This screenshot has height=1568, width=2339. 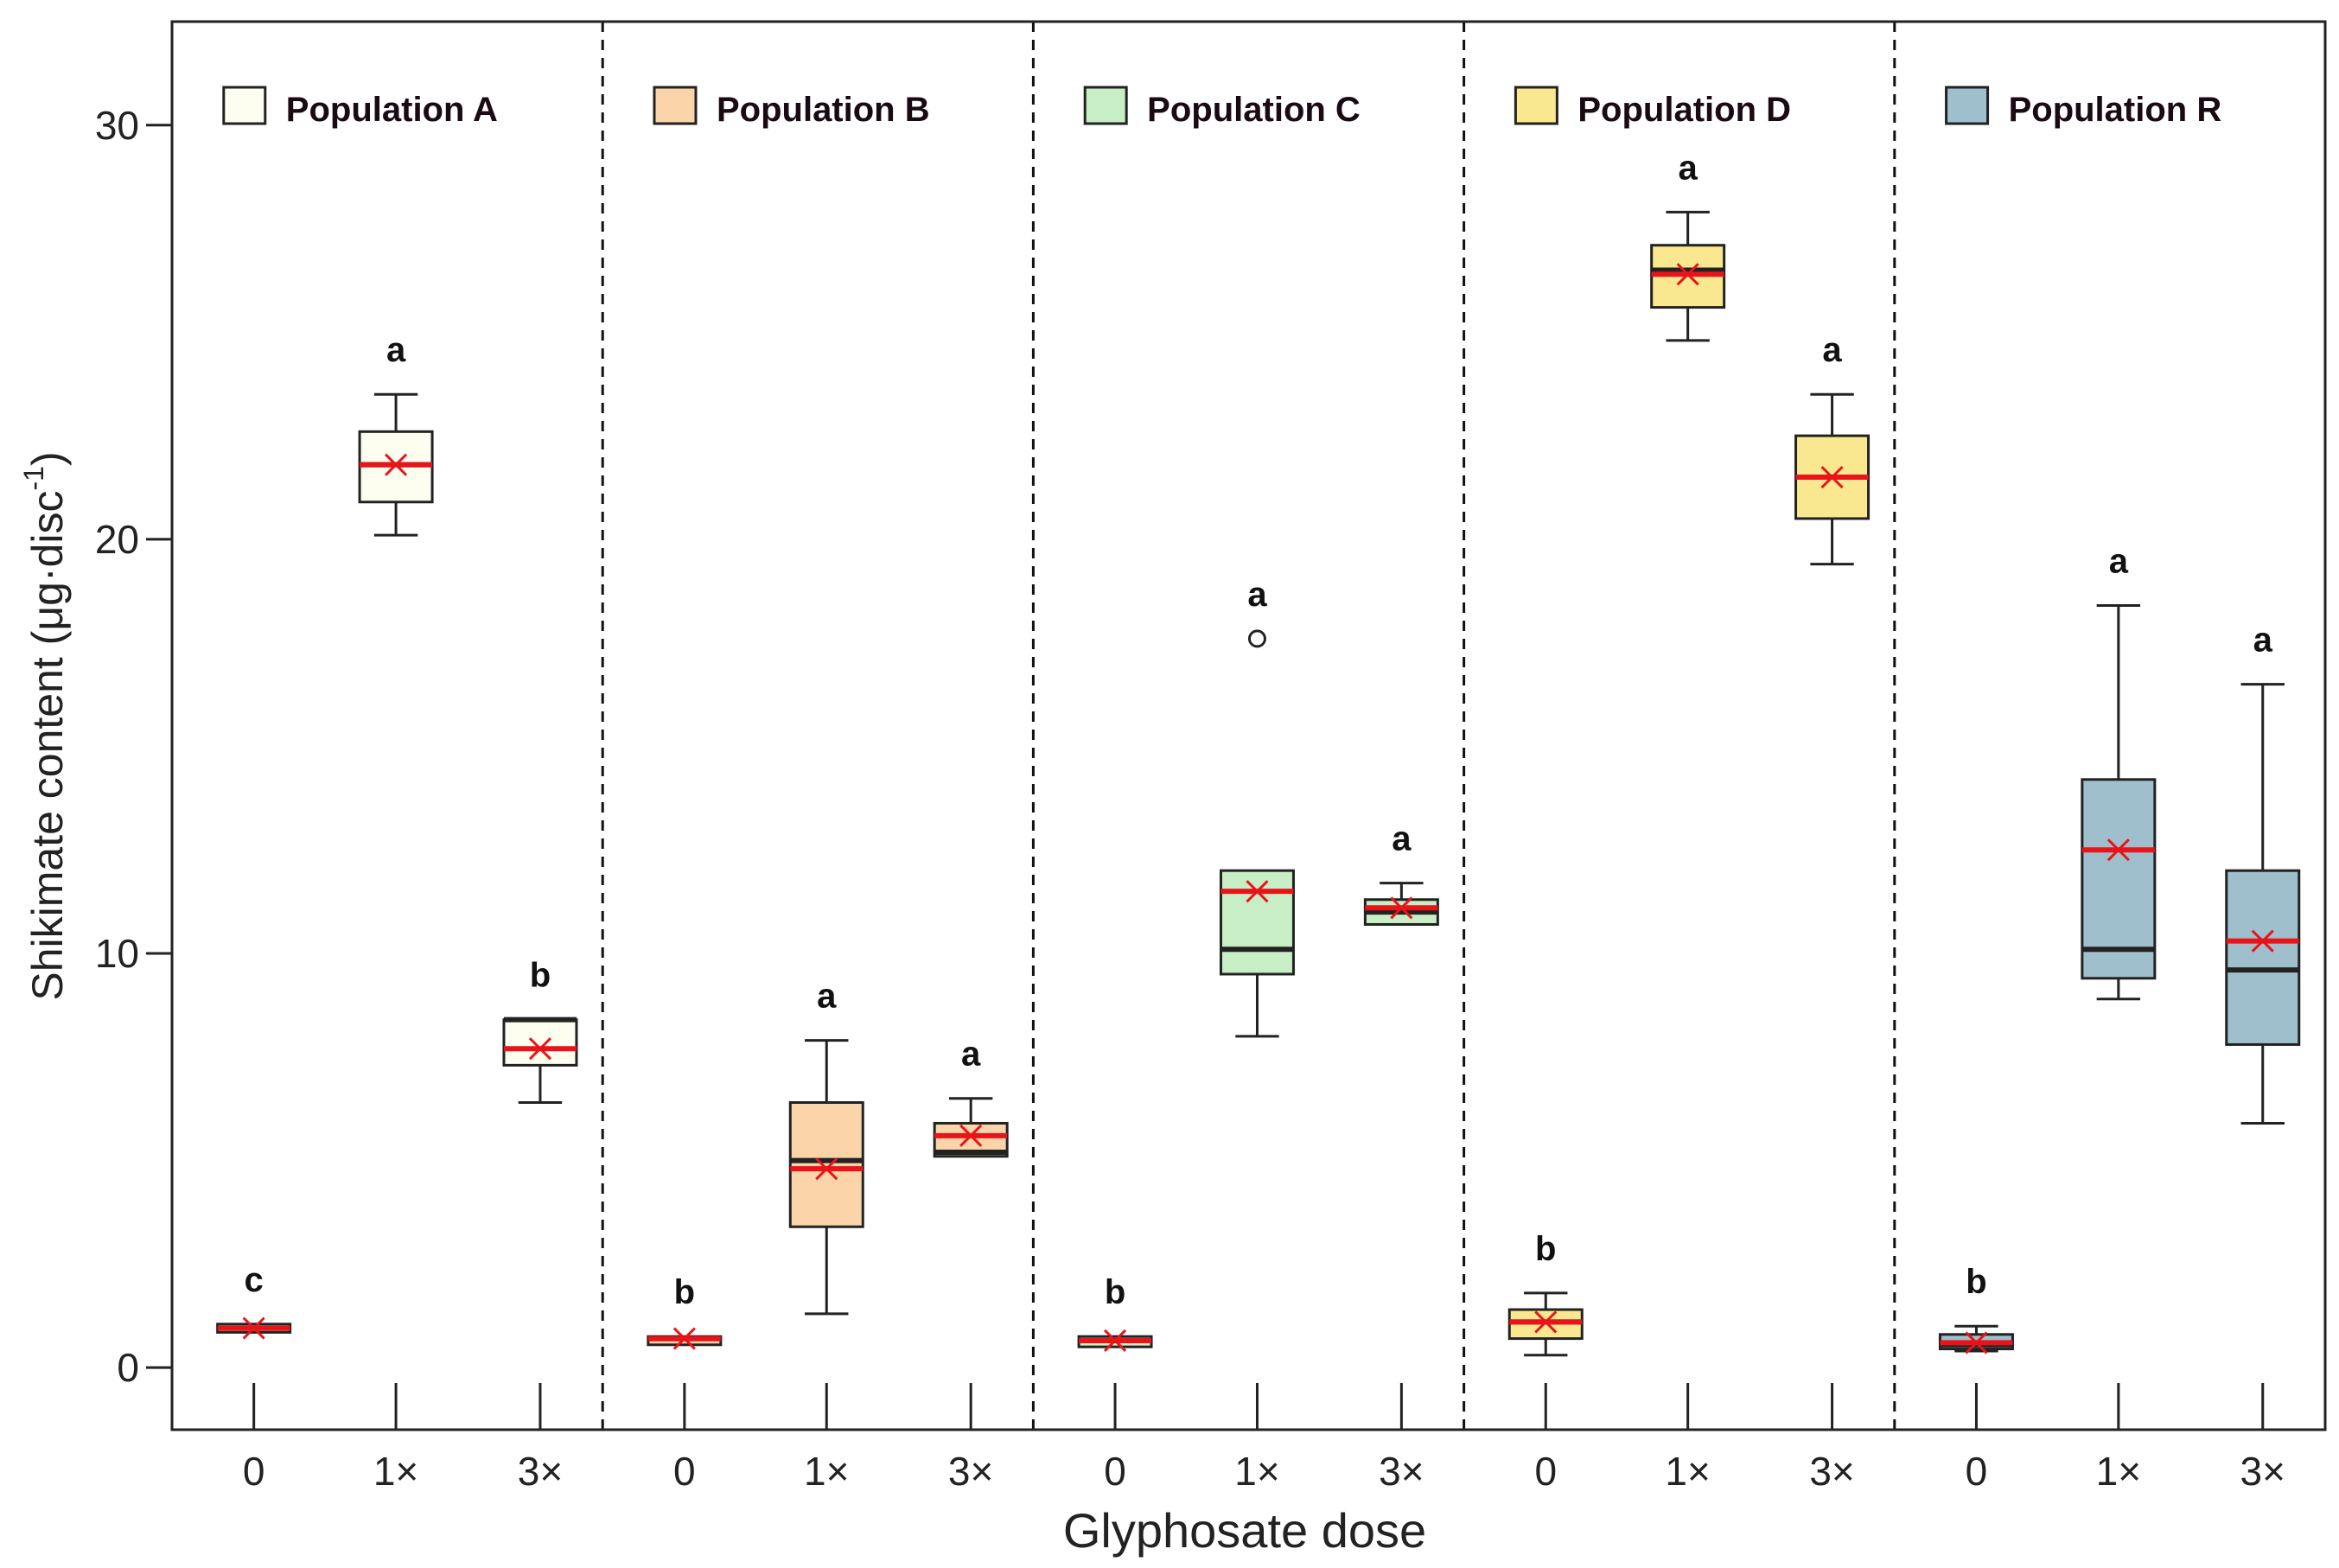 I want to click on y-tick-label: 10, so click(x=117, y=953).